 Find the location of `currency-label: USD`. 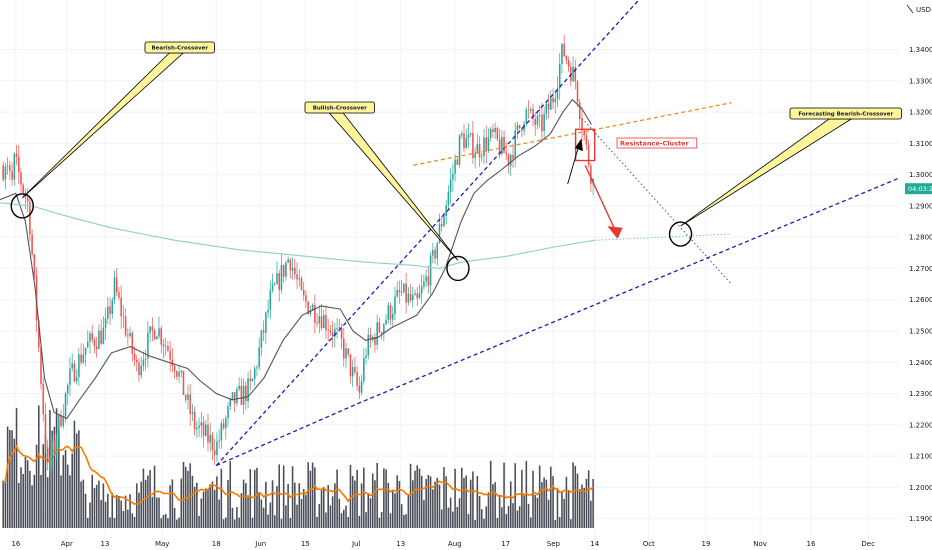

currency-label: USD is located at coordinates (923, 10).